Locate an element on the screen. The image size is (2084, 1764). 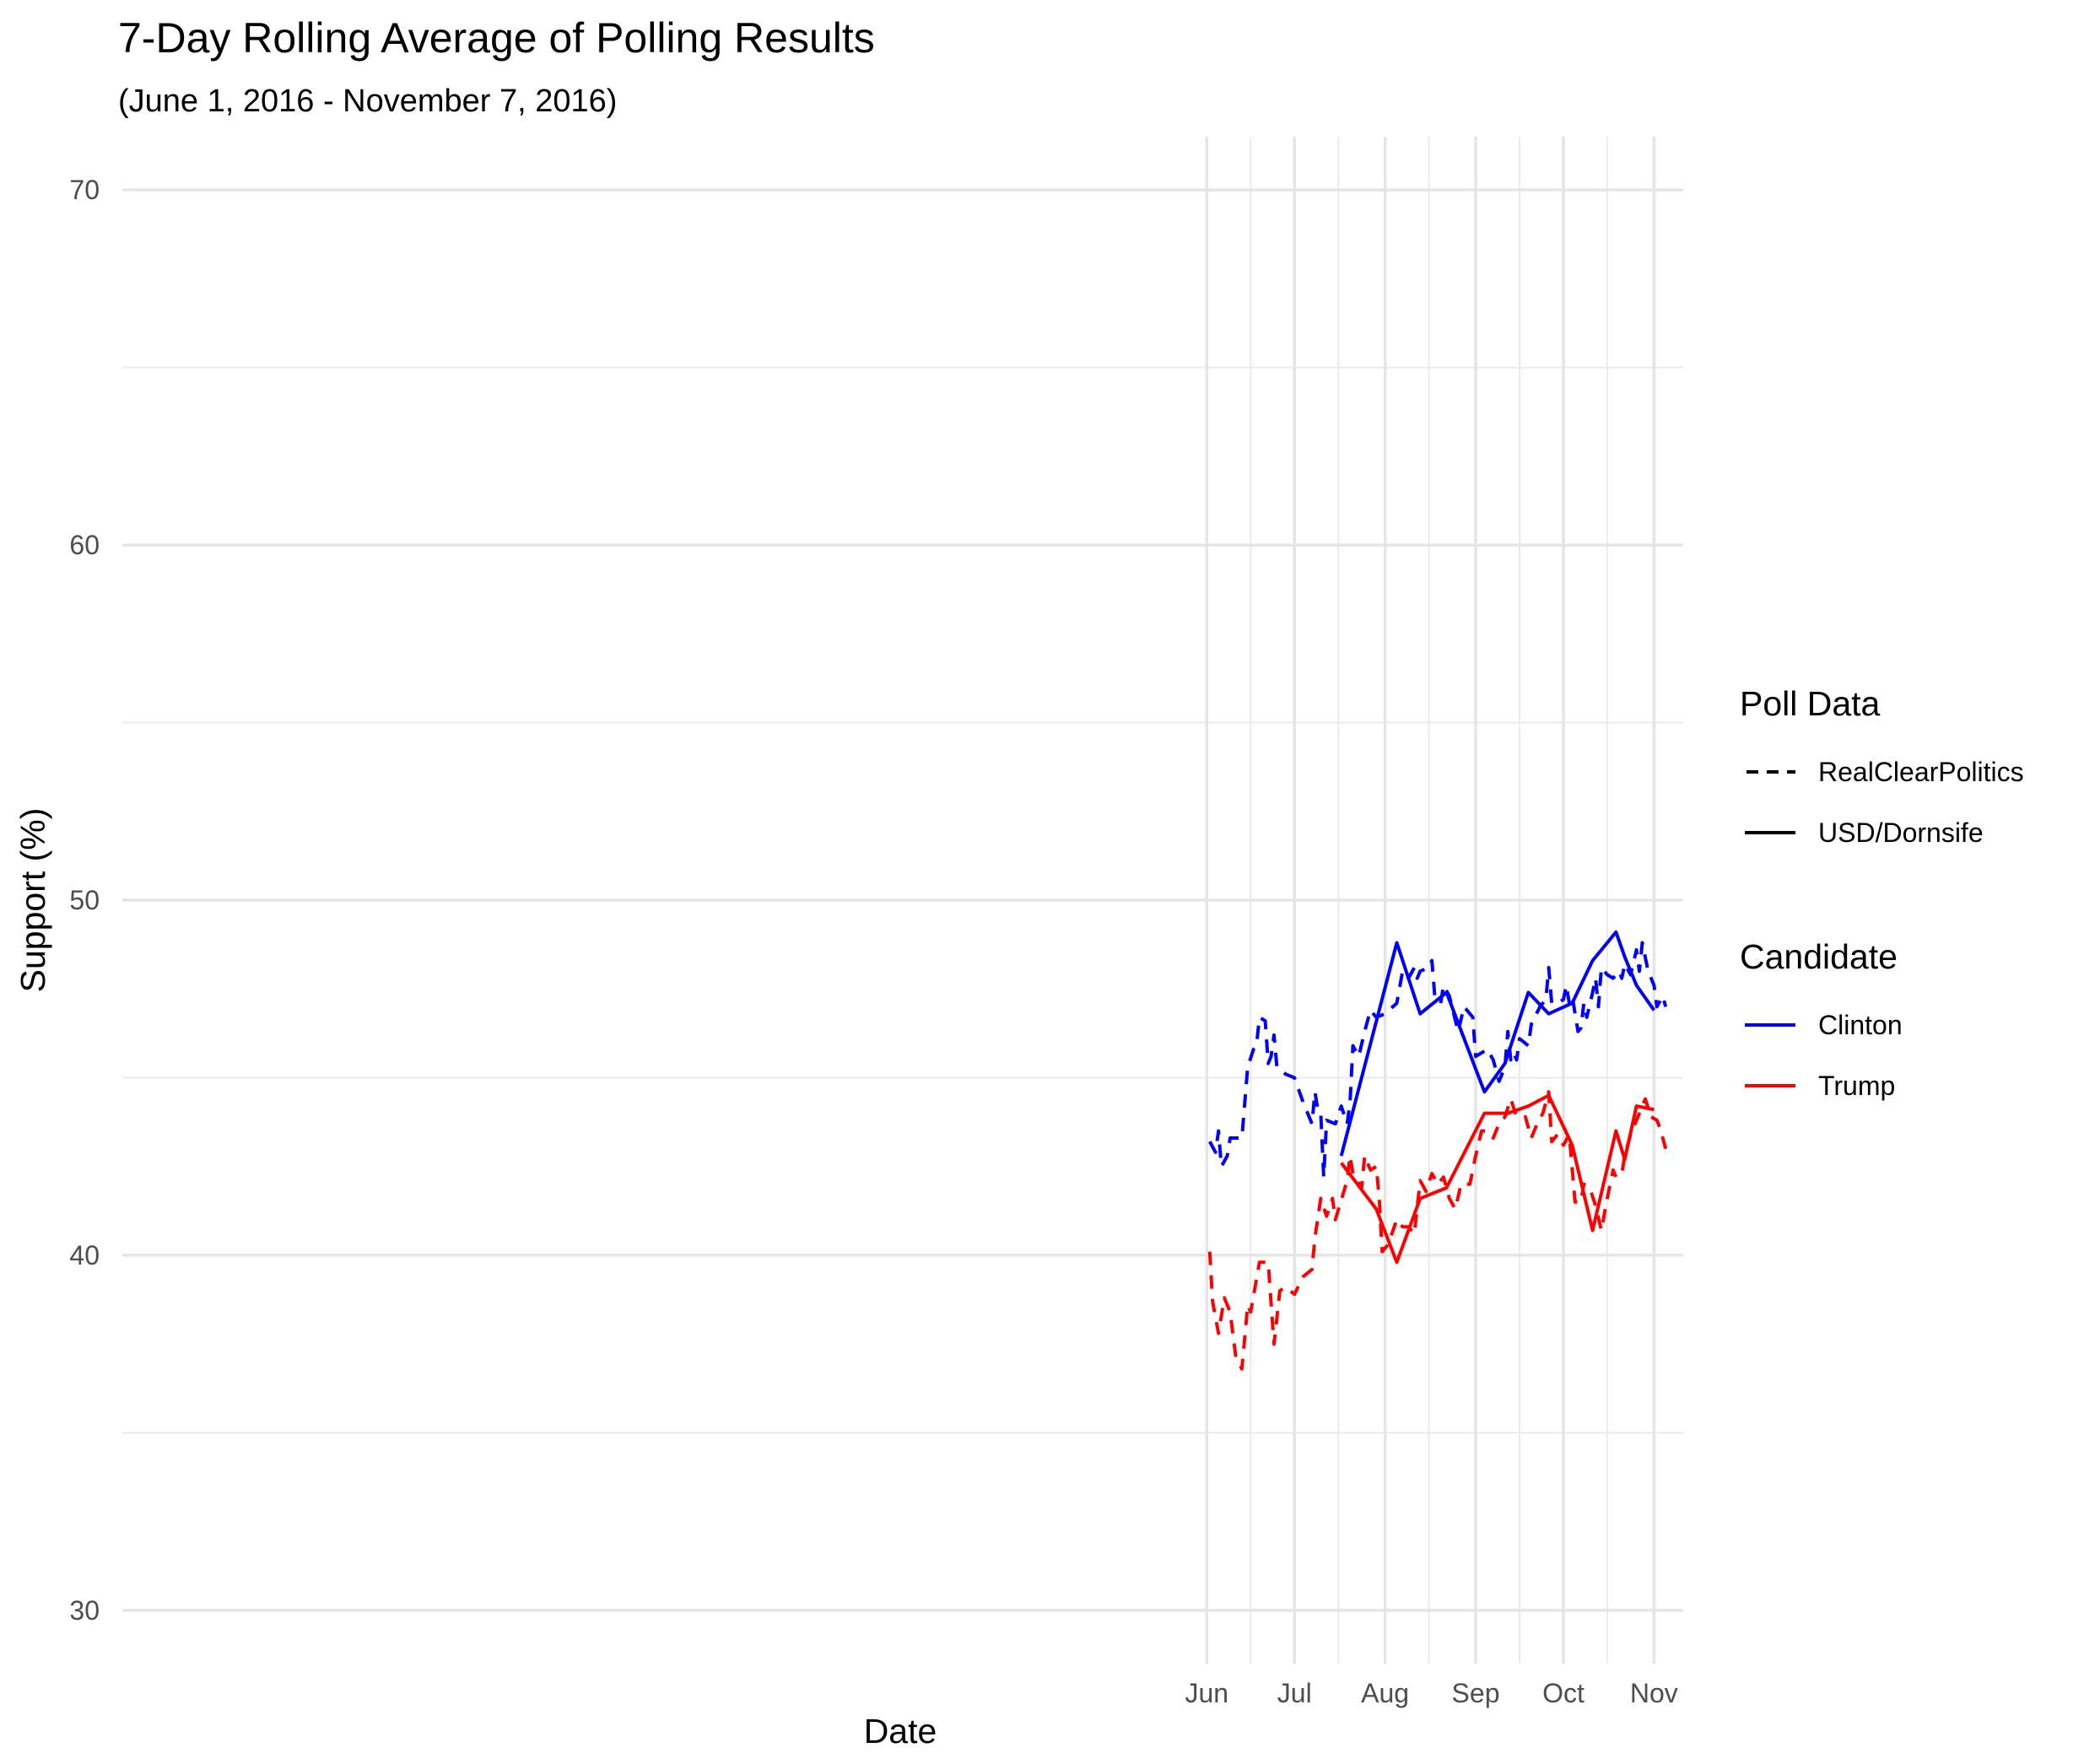
x-tick-label: Oct is located at coordinates (1563, 1693).